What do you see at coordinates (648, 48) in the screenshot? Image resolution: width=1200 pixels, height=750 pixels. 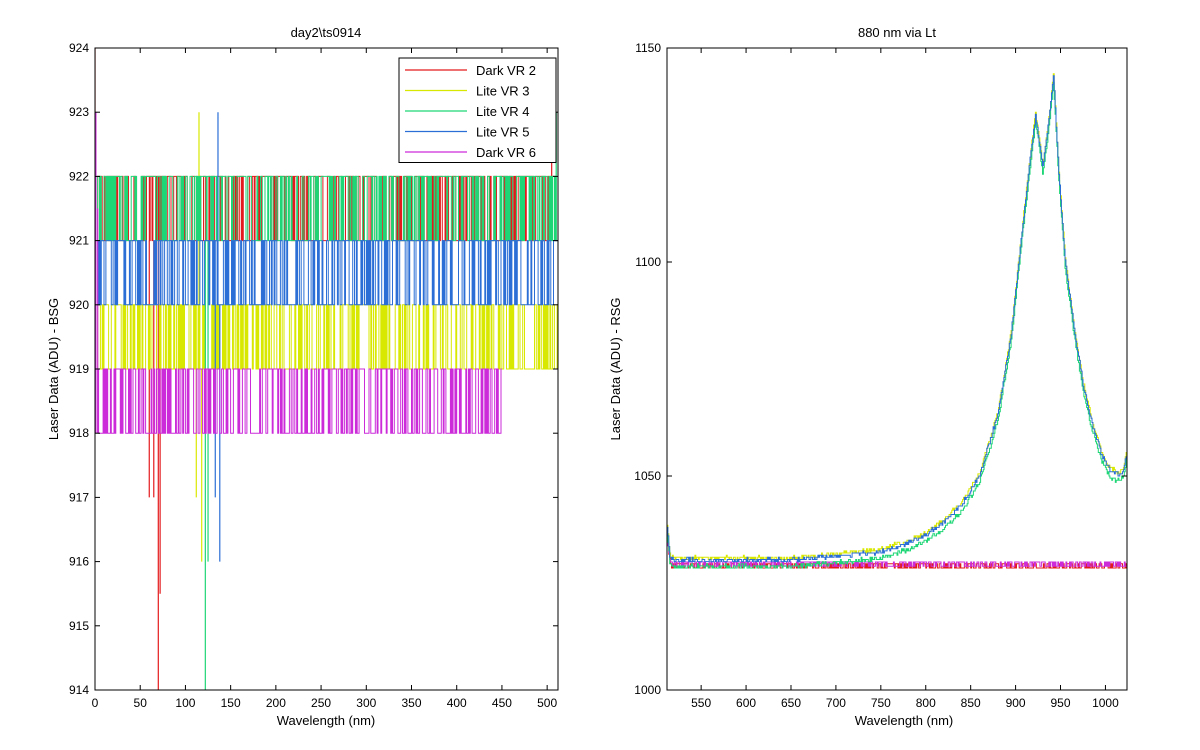 I see `right-y-tick-label: 1150` at bounding box center [648, 48].